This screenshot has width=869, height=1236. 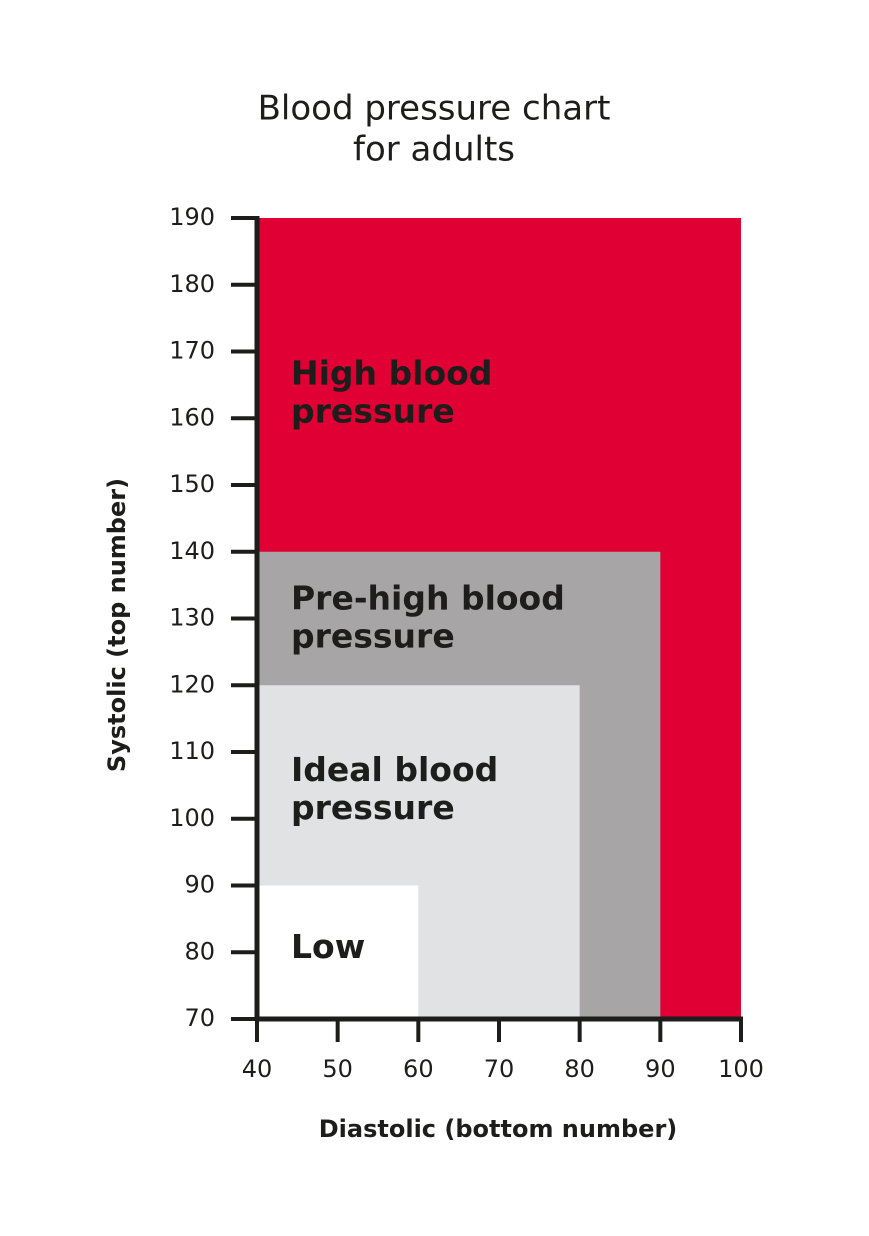 What do you see at coordinates (199, 951) in the screenshot?
I see `y-tick-label: 80` at bounding box center [199, 951].